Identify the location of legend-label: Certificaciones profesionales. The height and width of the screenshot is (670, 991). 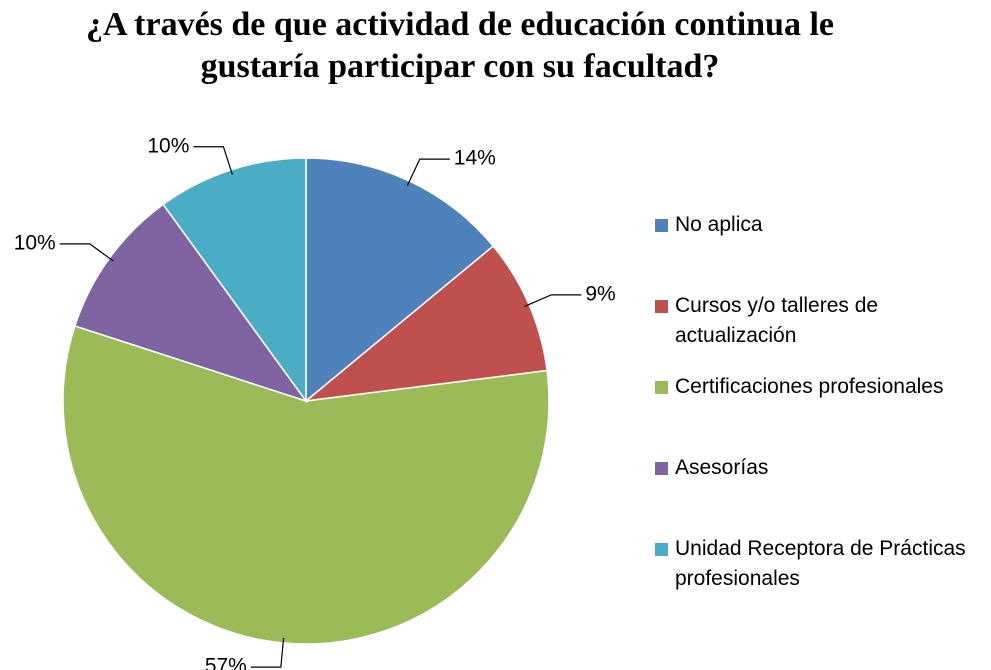
(809, 386).